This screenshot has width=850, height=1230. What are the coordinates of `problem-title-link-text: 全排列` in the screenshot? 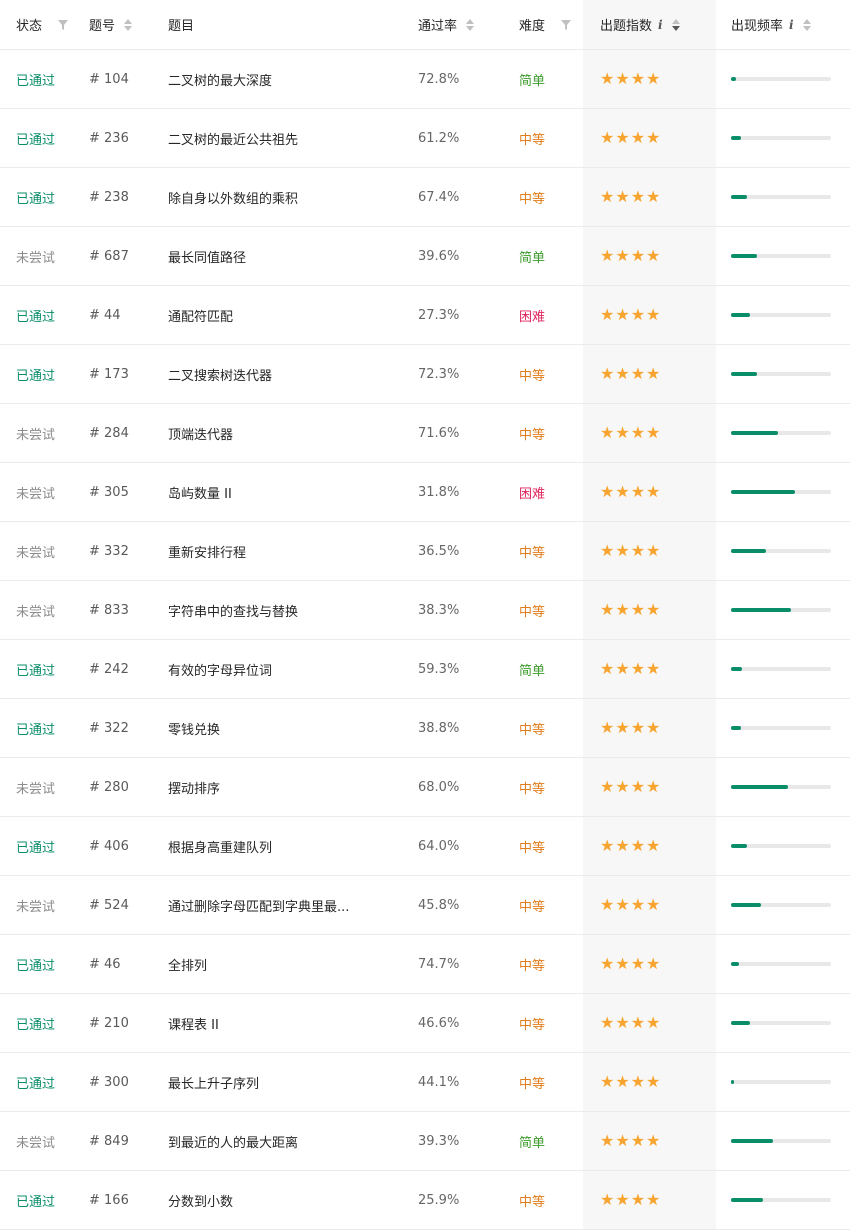 It's located at (188, 966).